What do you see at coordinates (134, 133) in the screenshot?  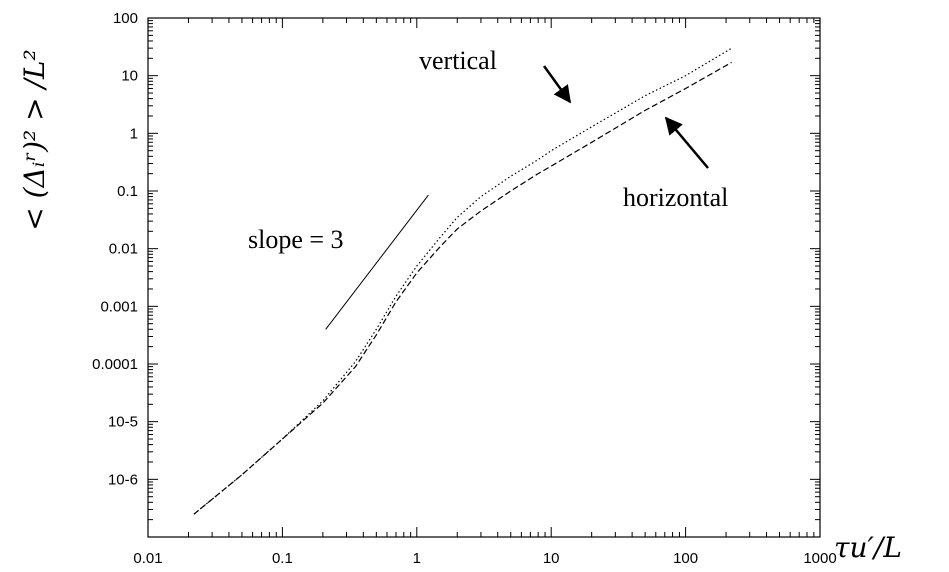 I see `y-tick-label: 1` at bounding box center [134, 133].